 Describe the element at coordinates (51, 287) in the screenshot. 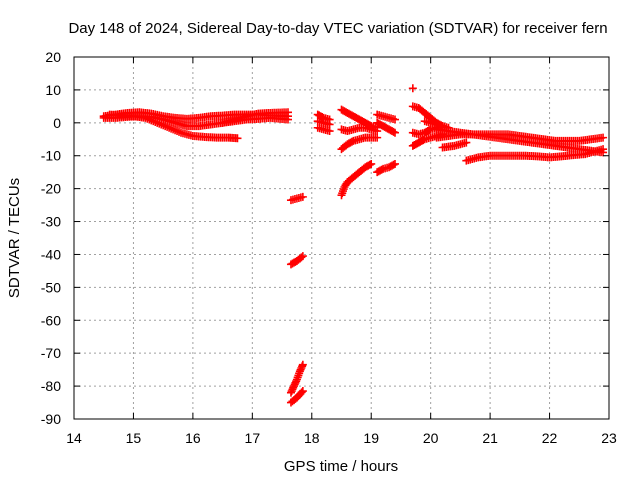

I see `y-tick-label: -50` at that location.